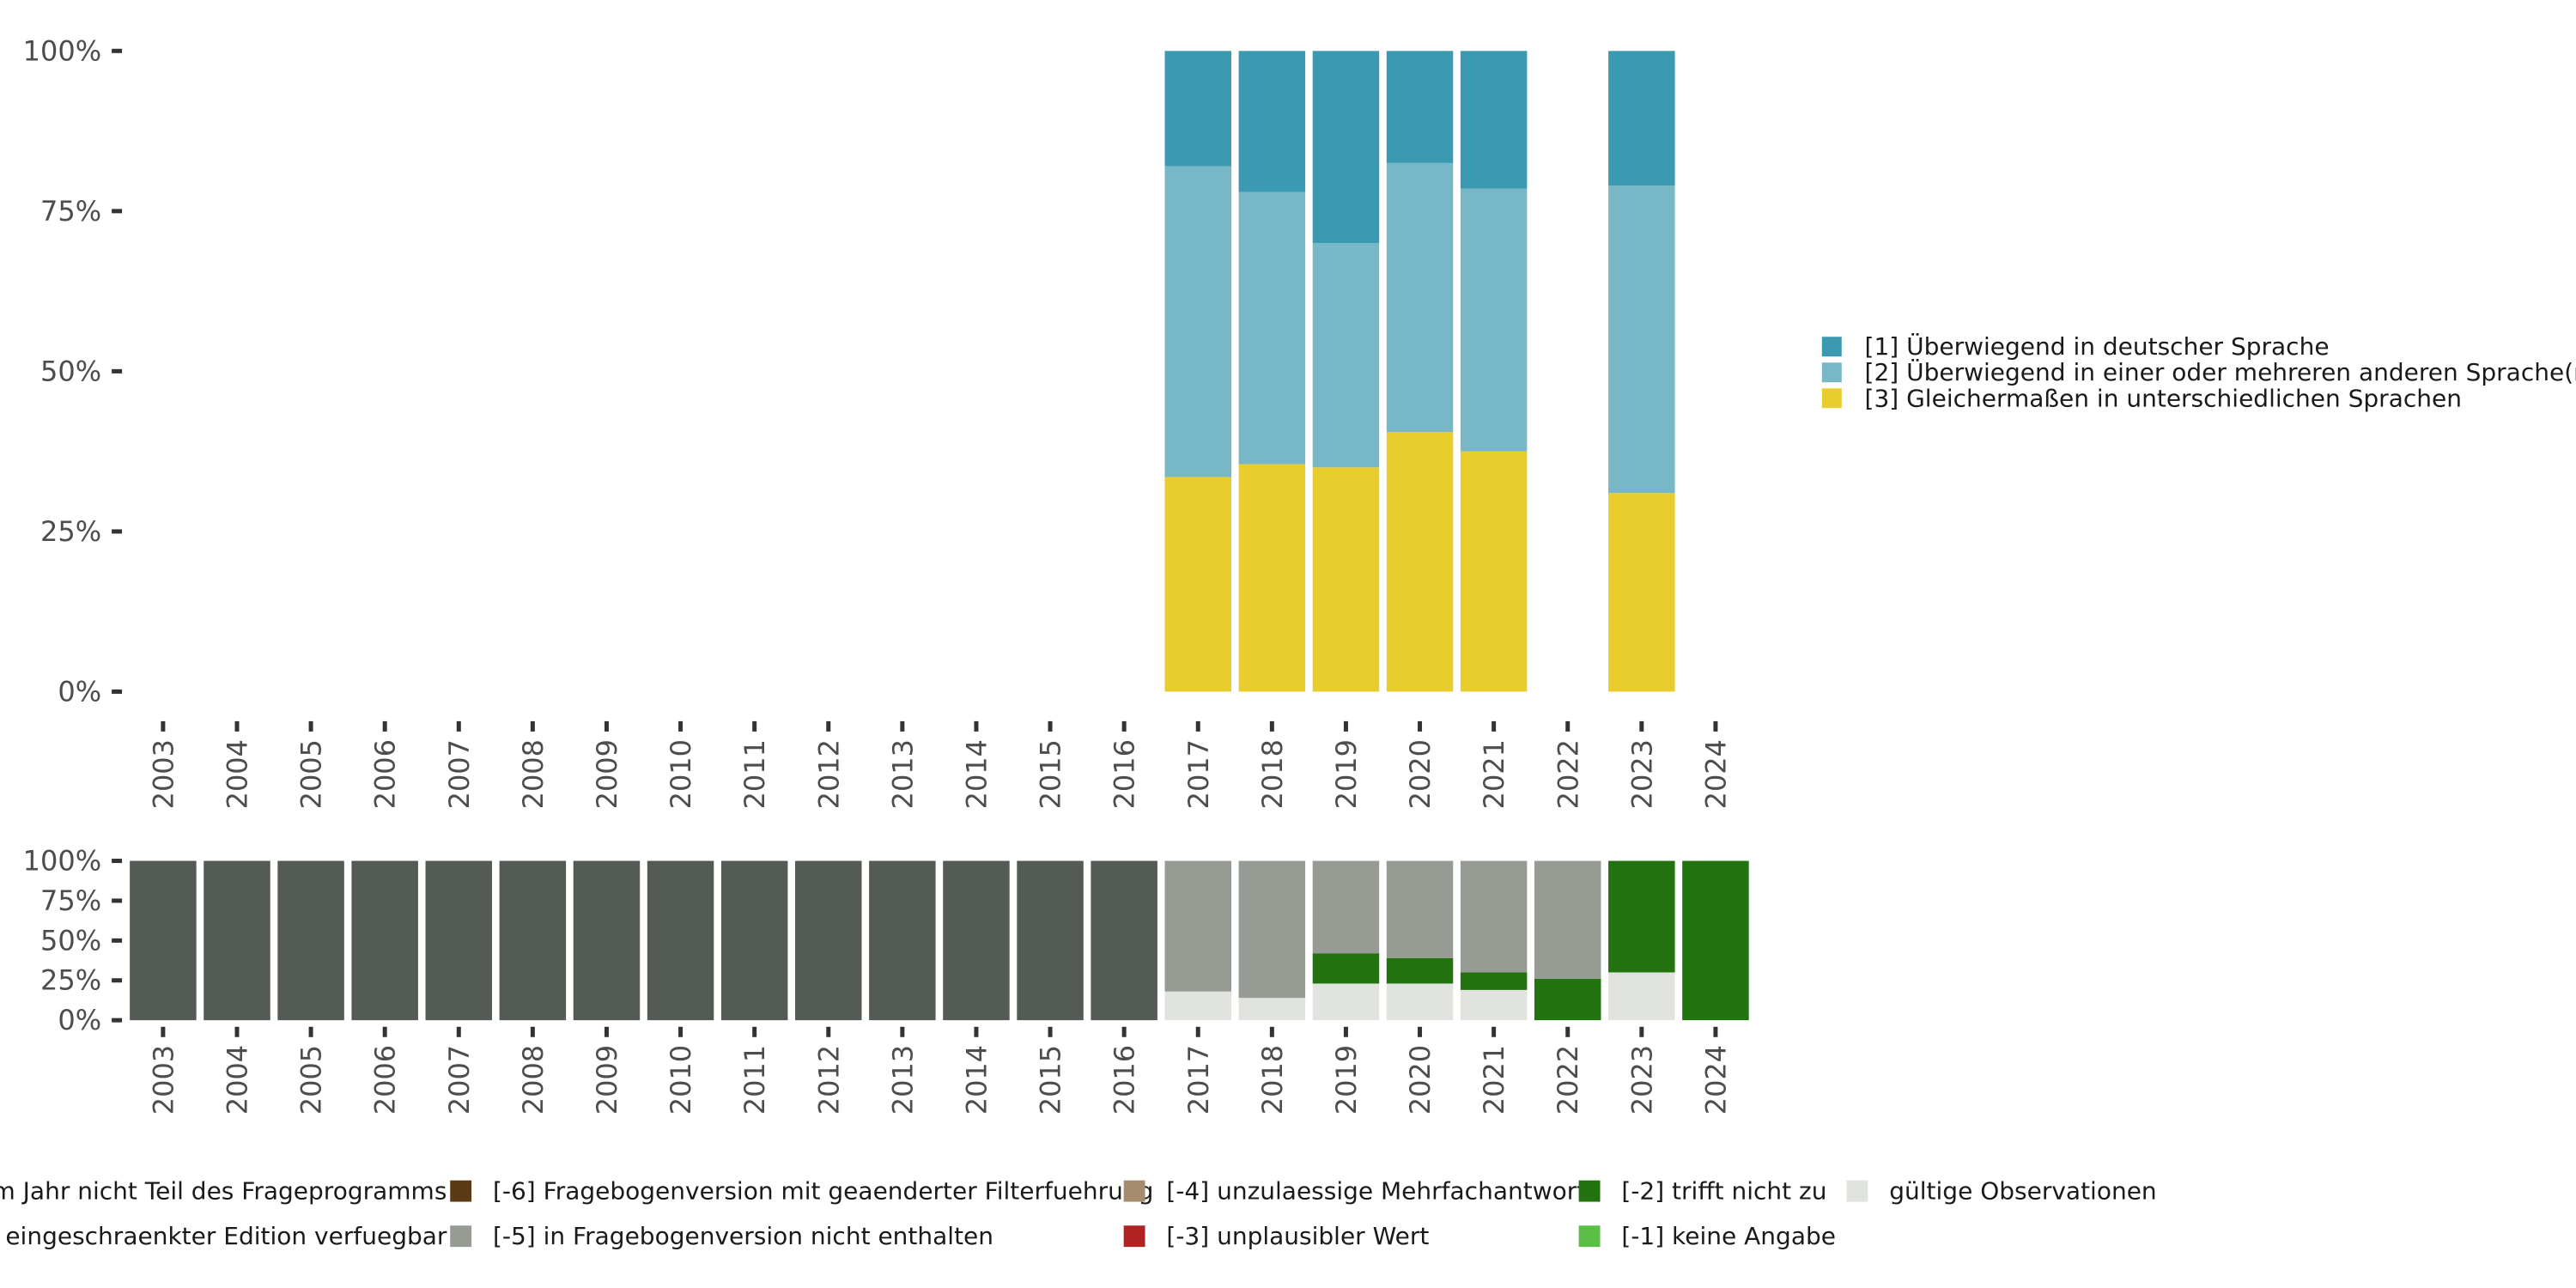  Describe the element at coordinates (2097, 346) in the screenshot. I see `legend-label: [1] Überwiegend in deutscher Sprache` at that location.